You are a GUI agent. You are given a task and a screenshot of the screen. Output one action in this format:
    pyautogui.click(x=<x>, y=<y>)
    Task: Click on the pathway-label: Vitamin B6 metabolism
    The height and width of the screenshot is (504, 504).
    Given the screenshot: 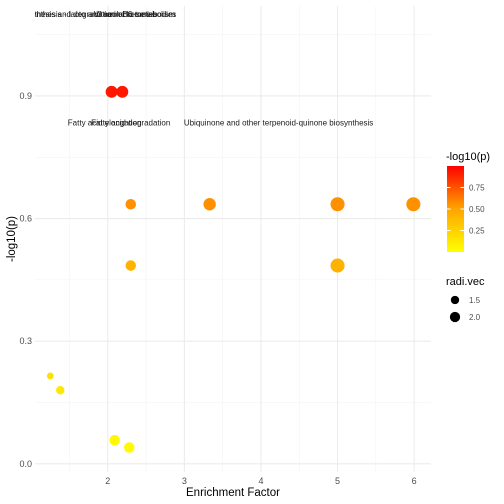 What is the action you would take?
    pyautogui.click(x=135, y=14)
    